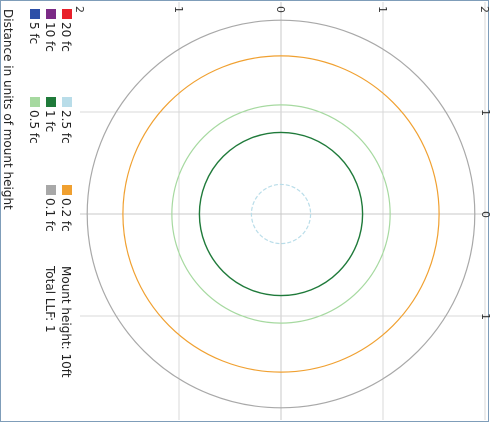  What do you see at coordinates (34, 127) in the screenshot?
I see `legend-label-0-5fc: 0.5 fc` at bounding box center [34, 127].